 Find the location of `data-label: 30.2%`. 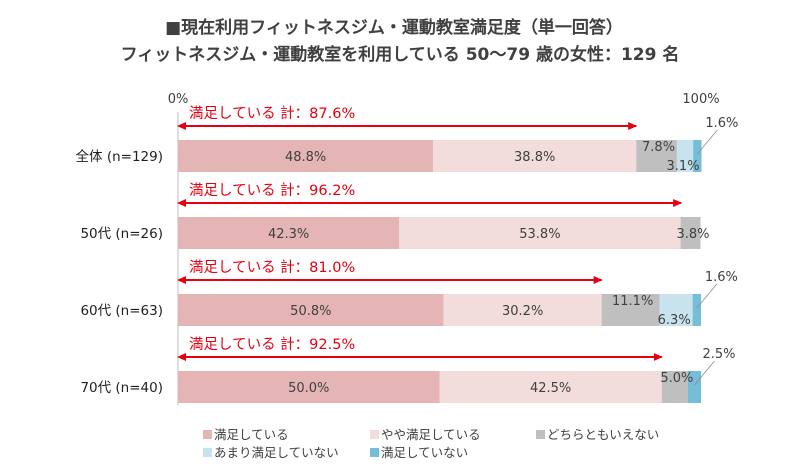

data-label: 30.2% is located at coordinates (522, 311).